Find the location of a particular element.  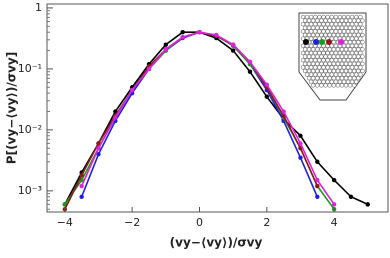

tracer is located at coordinates (306, 42).